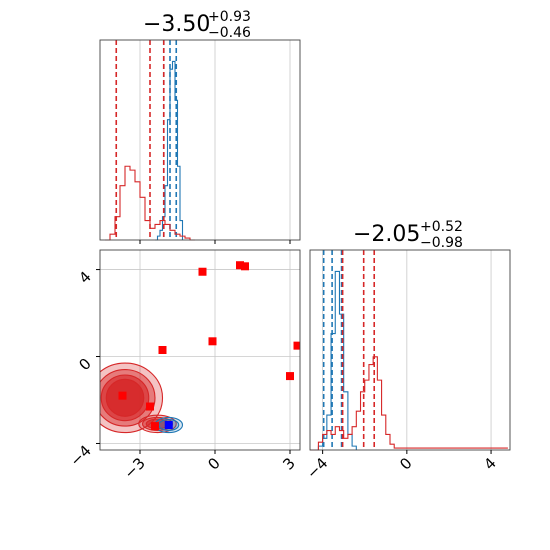 This screenshot has width=550, height=550. Describe the element at coordinates (317, 468) in the screenshot. I see `panel-3-tick-label: −4` at that location.